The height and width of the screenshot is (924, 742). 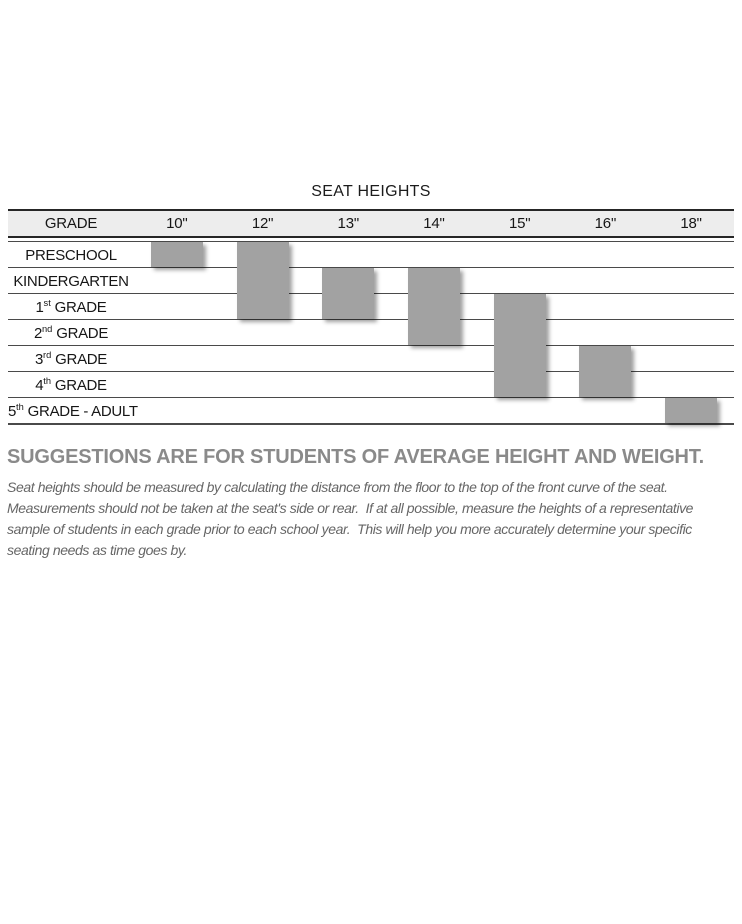 What do you see at coordinates (71, 358) in the screenshot?
I see `grade-label: 3rd GRADE` at bounding box center [71, 358].